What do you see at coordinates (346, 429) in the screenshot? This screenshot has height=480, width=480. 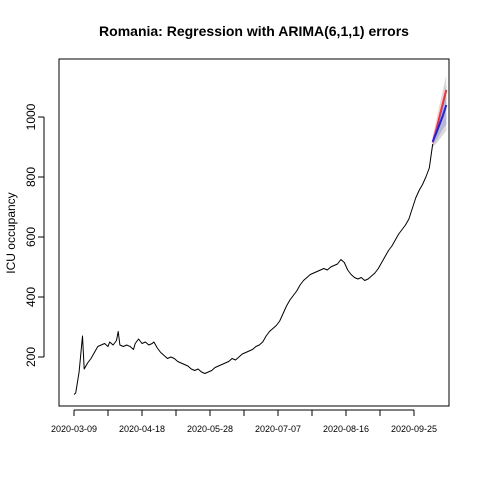 I see `x-tick-label: 2020-08-16` at bounding box center [346, 429].